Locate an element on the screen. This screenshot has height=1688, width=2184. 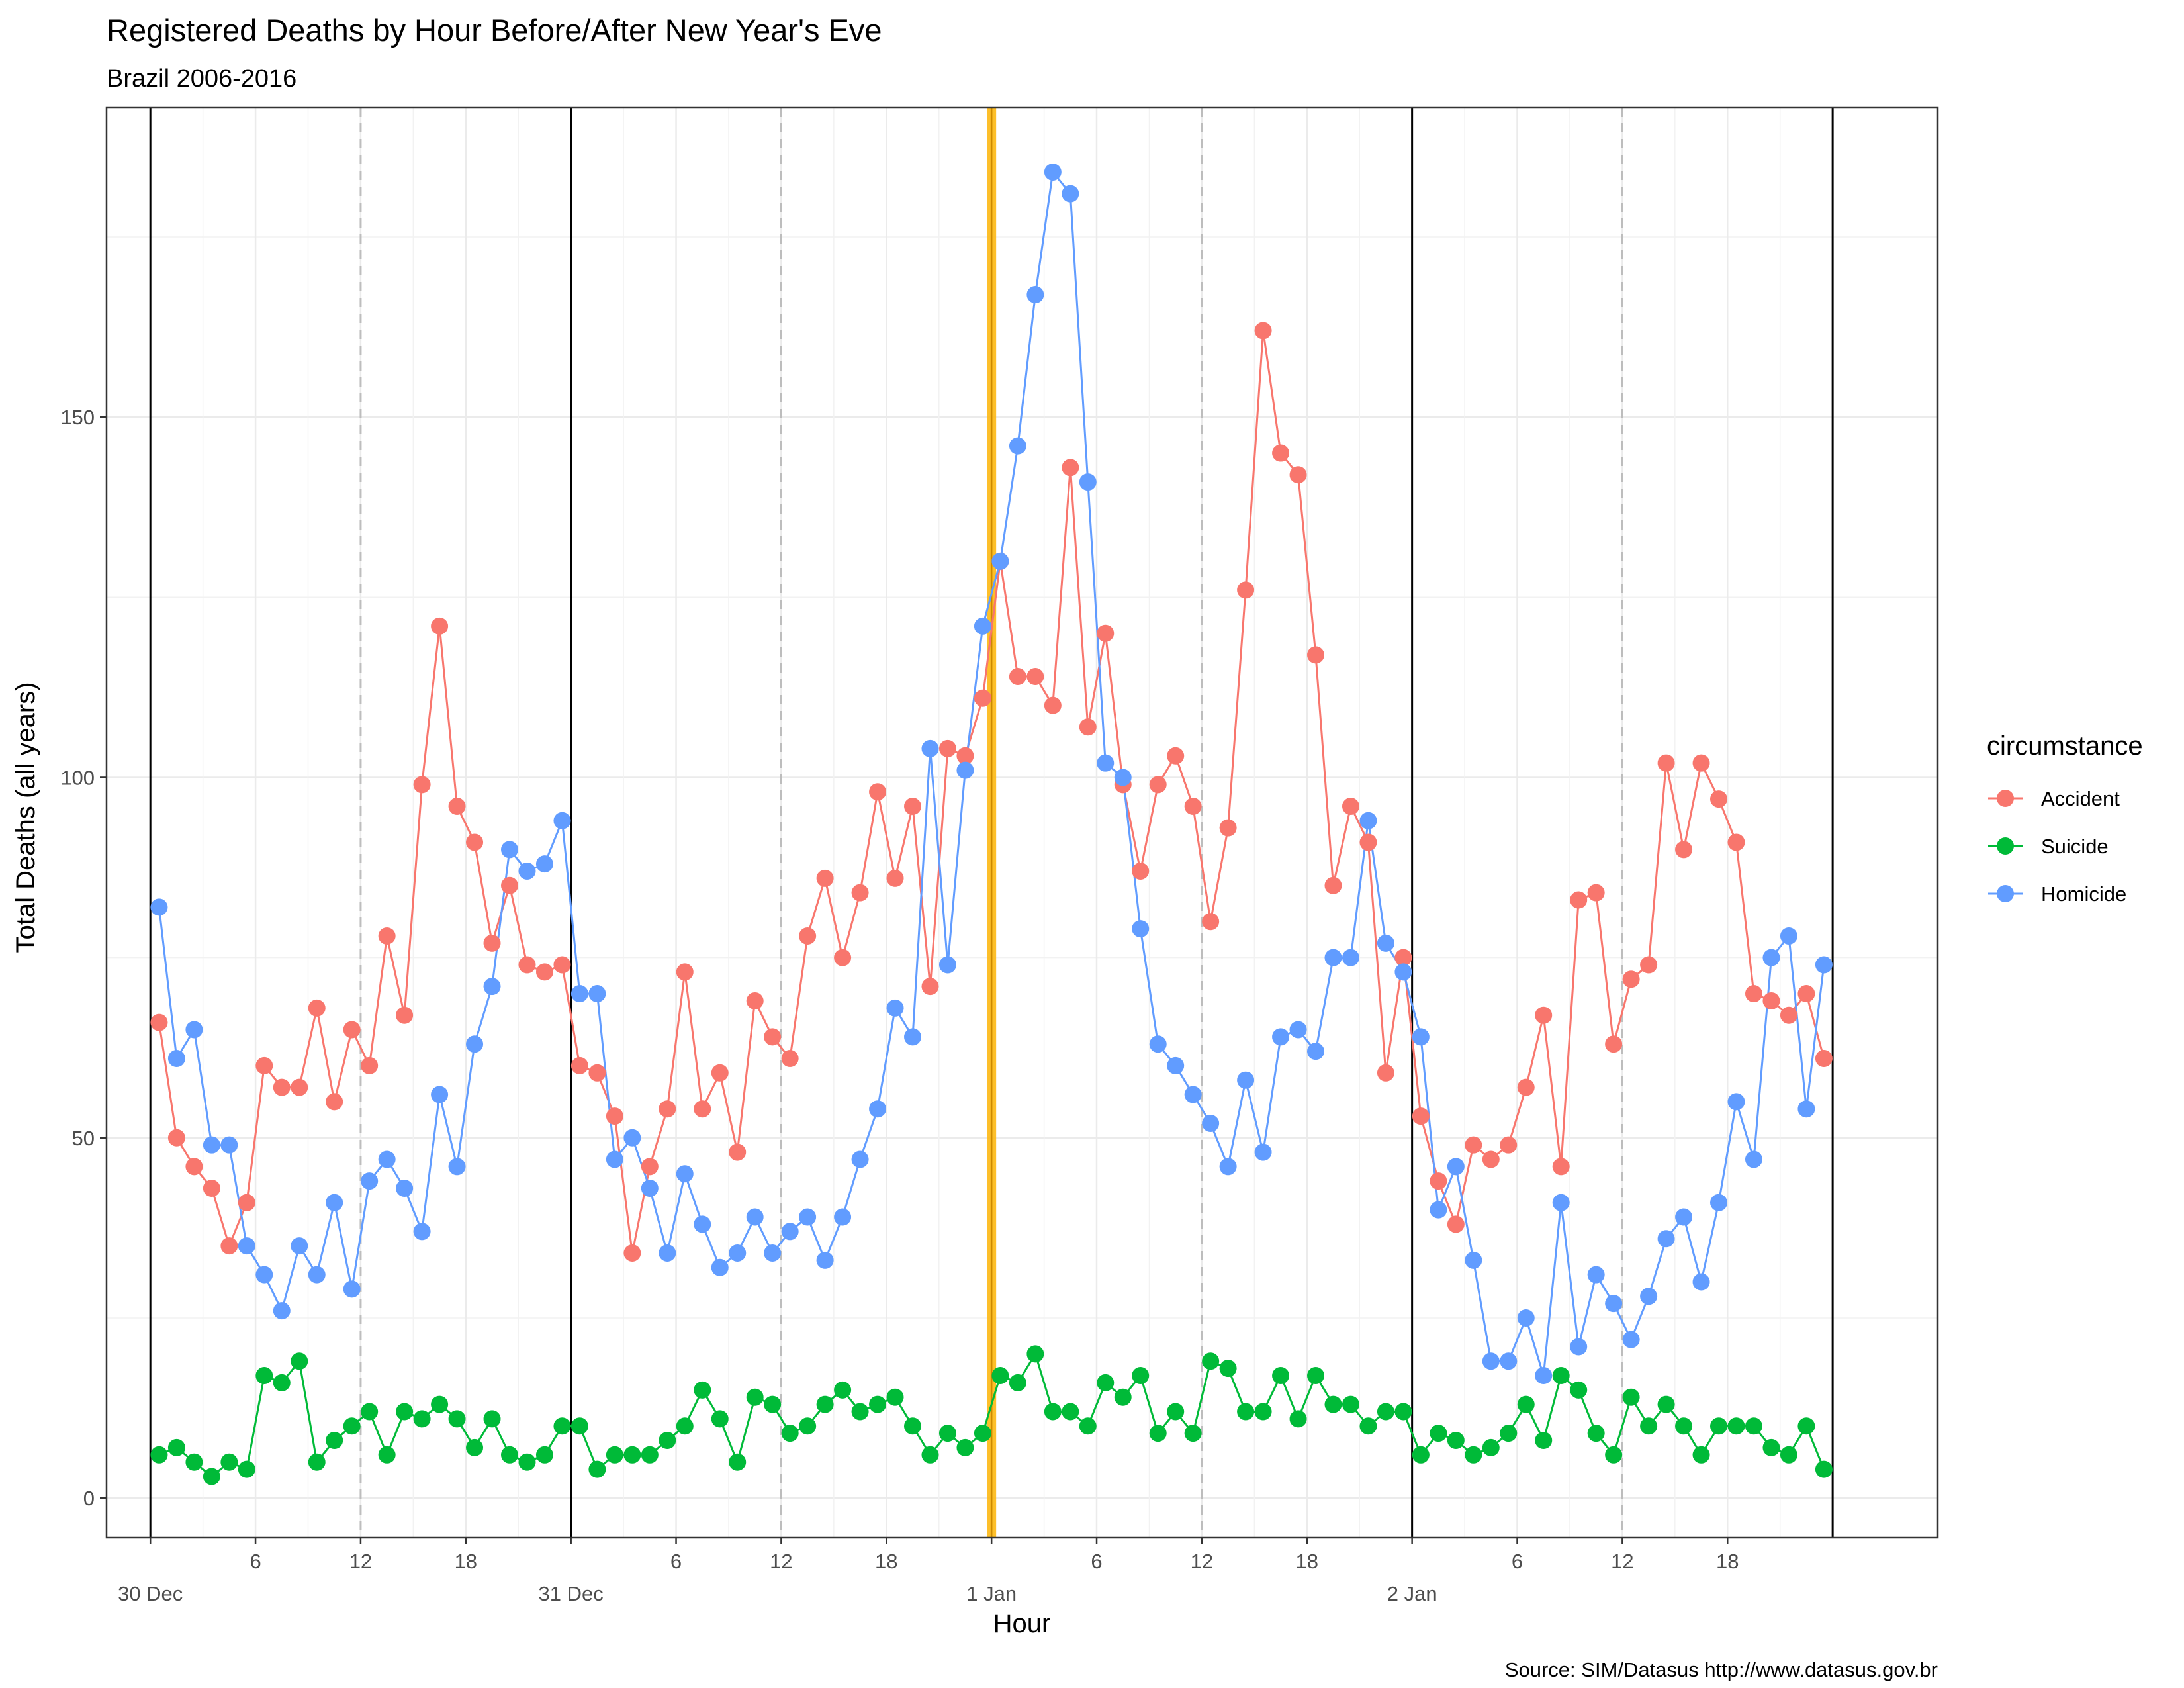
legend-label-suicide: Suicide is located at coordinates (2075, 846).